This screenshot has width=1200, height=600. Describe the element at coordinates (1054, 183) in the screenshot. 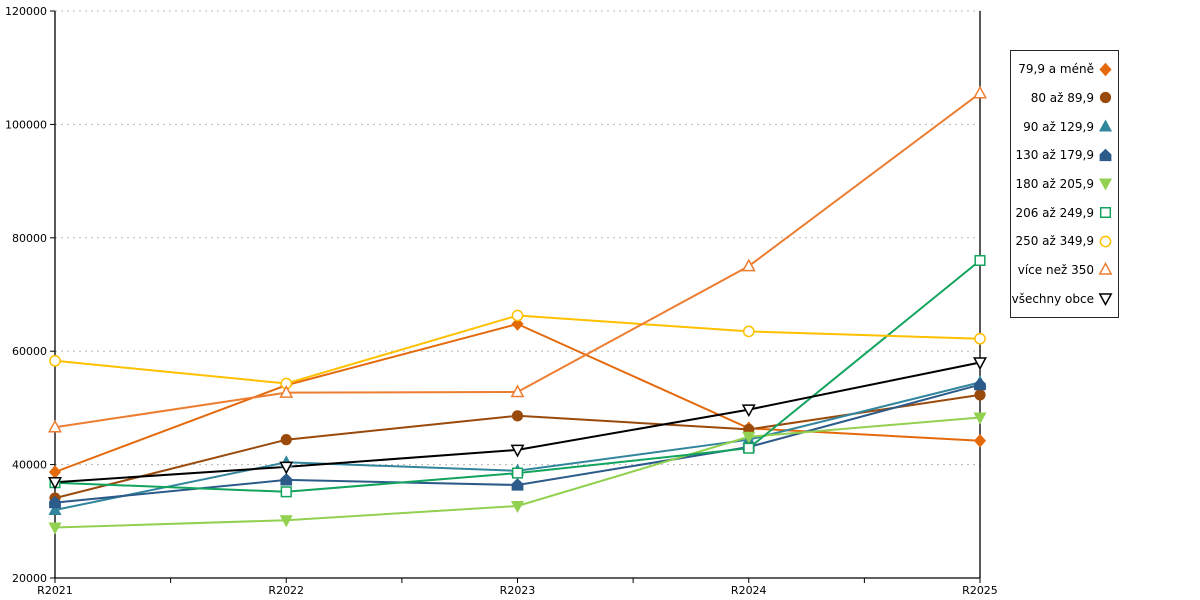

I see `legend-label: 180 až 205,9` at that location.